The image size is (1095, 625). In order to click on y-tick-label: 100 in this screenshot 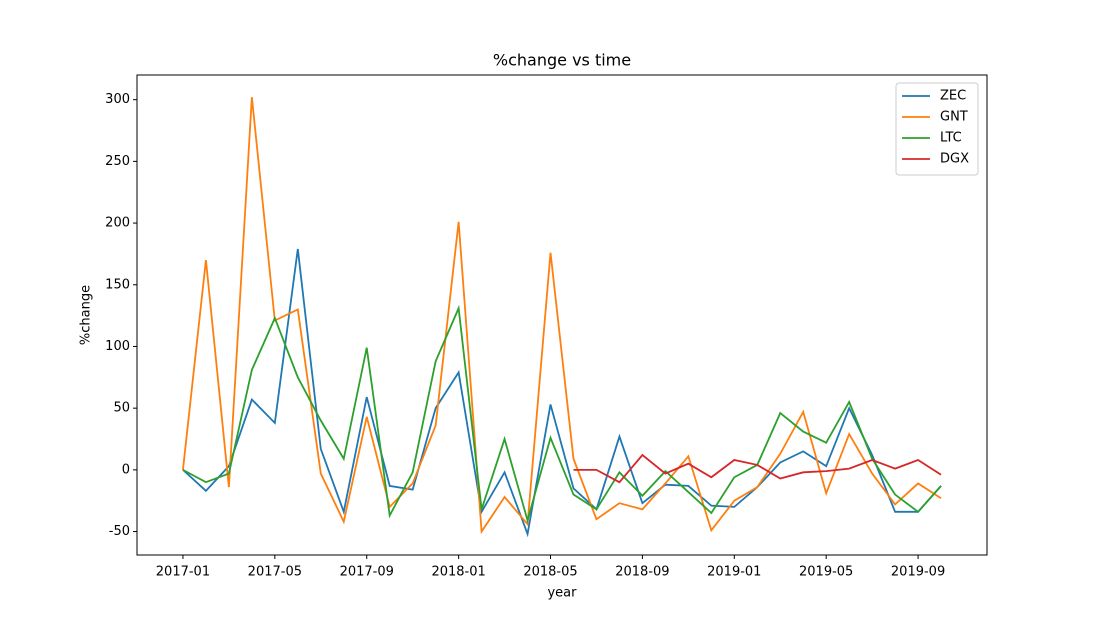, I will do `click(117, 346)`.